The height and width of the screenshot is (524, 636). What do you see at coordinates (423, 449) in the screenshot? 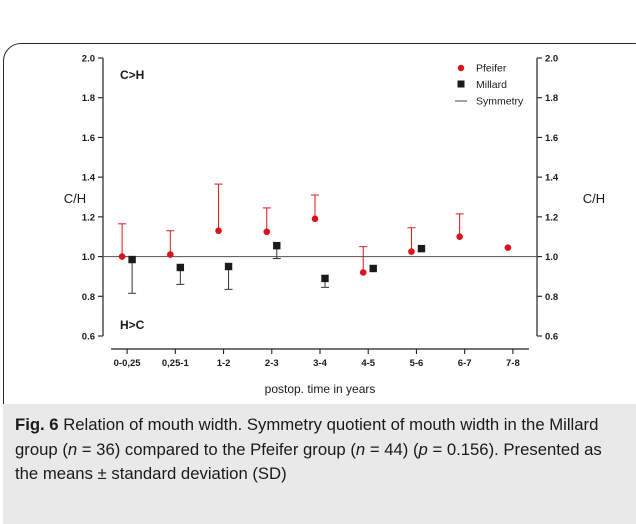
I see `caption-p-symbol: p` at bounding box center [423, 449].